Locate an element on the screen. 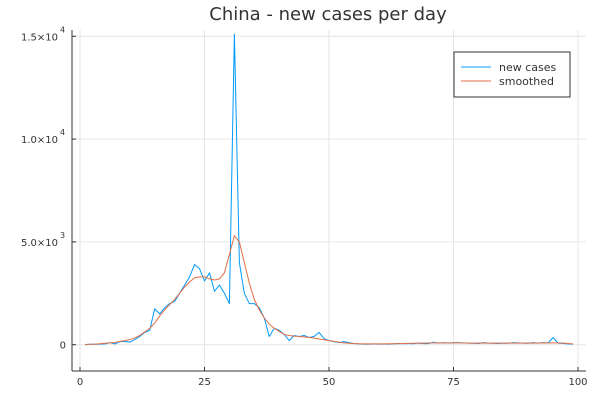 The height and width of the screenshot is (400, 600). chart-title: China - new cases per day is located at coordinates (328, 14).